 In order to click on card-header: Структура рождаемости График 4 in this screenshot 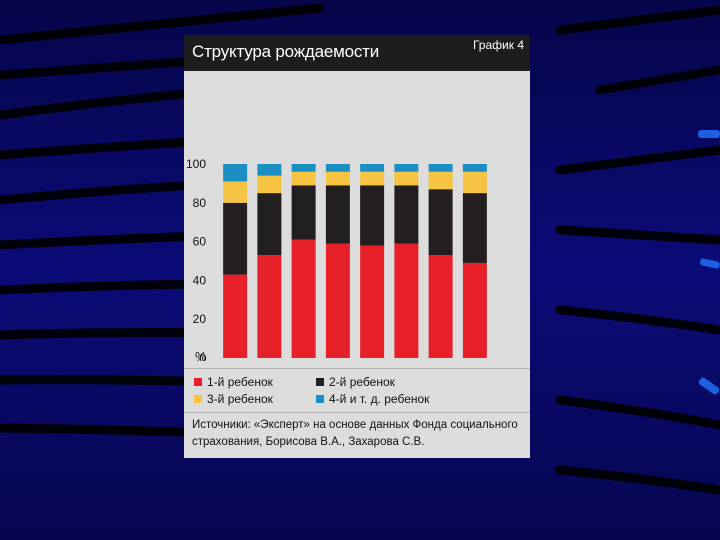, I will do `click(357, 53)`.